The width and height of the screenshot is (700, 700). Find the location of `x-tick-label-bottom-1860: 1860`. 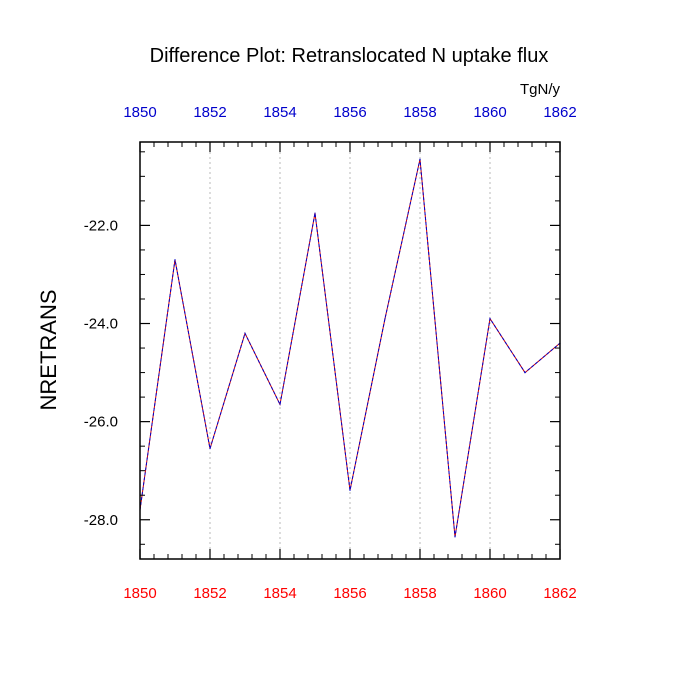

x-tick-label-bottom-1860: 1860 is located at coordinates (489, 593).